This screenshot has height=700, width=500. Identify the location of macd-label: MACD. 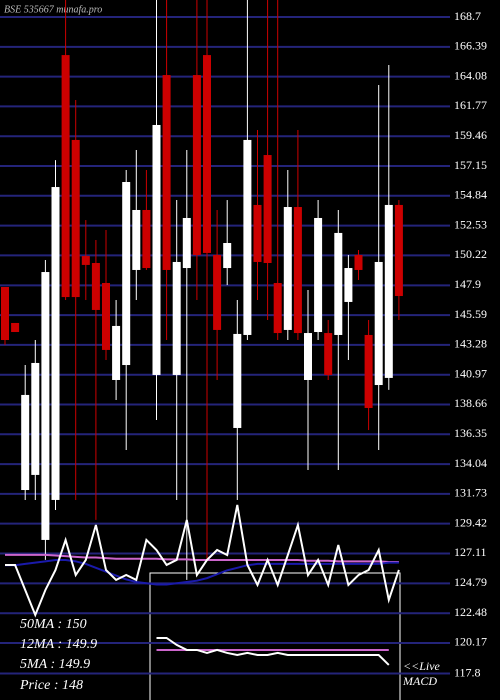
(419, 681).